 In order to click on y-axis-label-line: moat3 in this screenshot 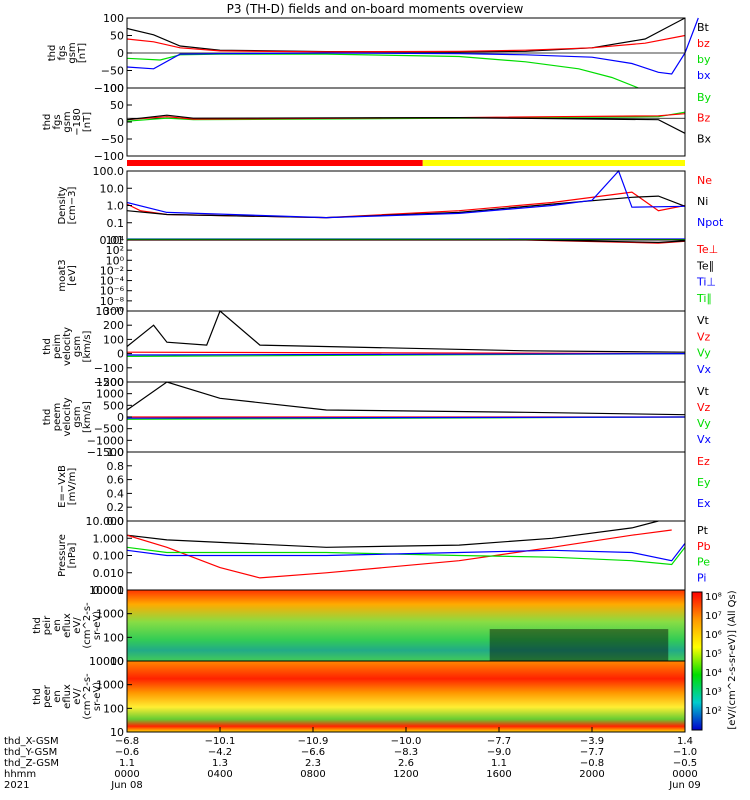, I will do `click(62, 275)`.